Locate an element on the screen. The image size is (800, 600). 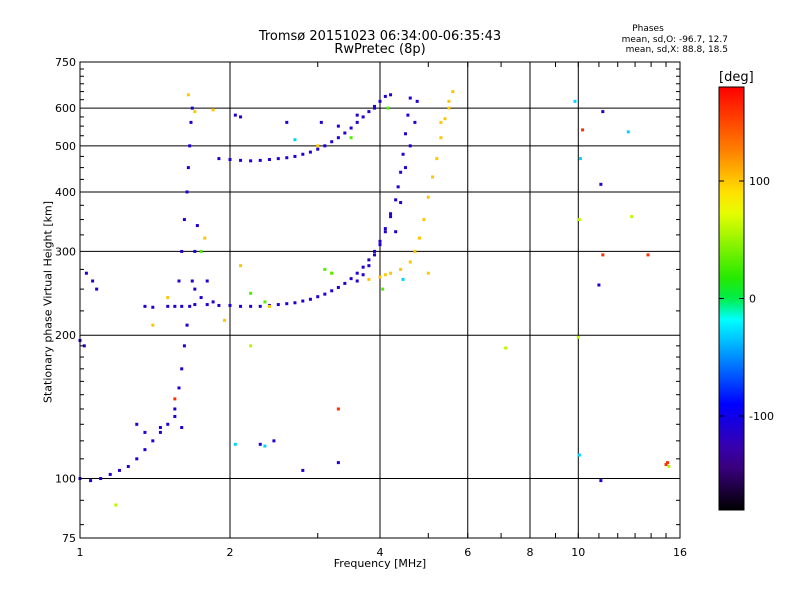
phase-stats-x: mean, sd,X: 88.8, 18.5 is located at coordinates (676, 50).